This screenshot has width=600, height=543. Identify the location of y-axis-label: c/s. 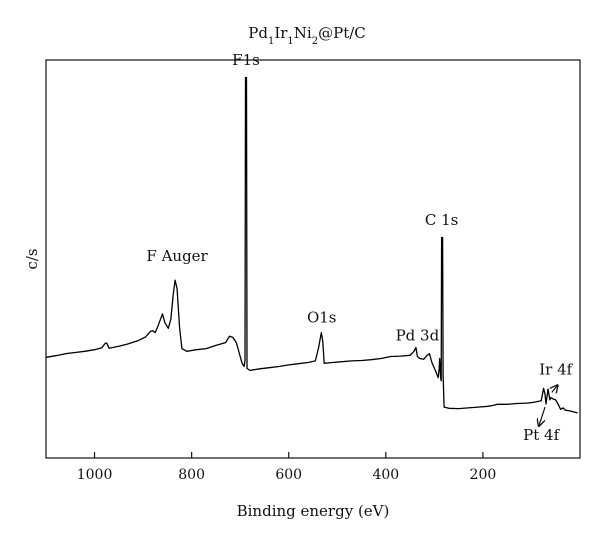
(32, 258).